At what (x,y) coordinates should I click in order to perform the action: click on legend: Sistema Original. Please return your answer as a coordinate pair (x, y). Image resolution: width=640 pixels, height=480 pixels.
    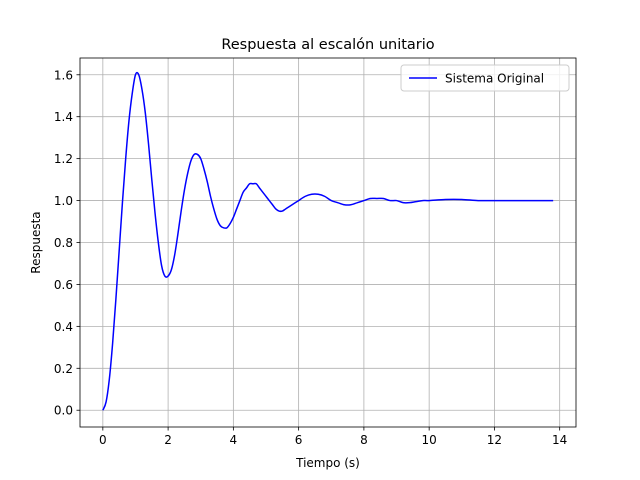
    Looking at the image, I should click on (485, 78).